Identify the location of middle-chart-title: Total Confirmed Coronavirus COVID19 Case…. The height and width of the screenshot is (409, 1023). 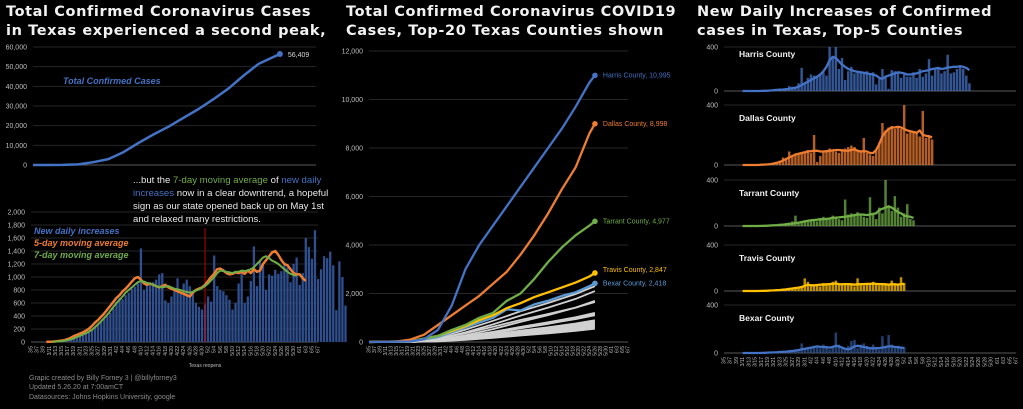
(511, 21).